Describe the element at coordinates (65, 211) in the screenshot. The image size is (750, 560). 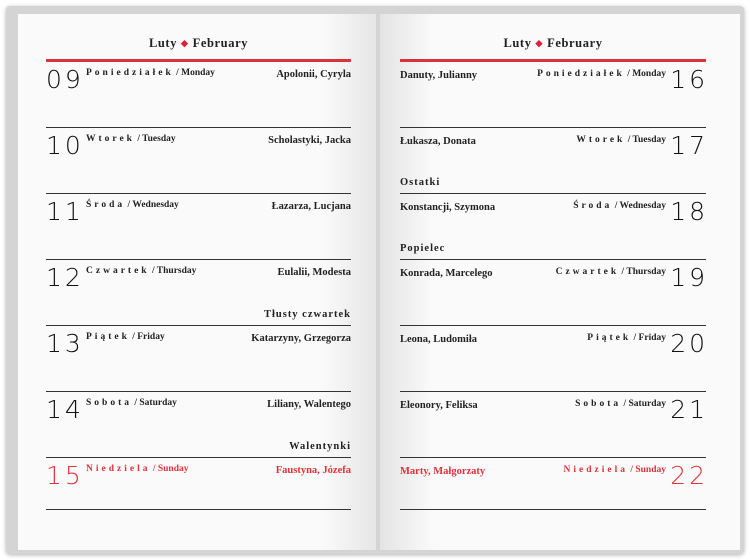
I see `day-number: 11` at that location.